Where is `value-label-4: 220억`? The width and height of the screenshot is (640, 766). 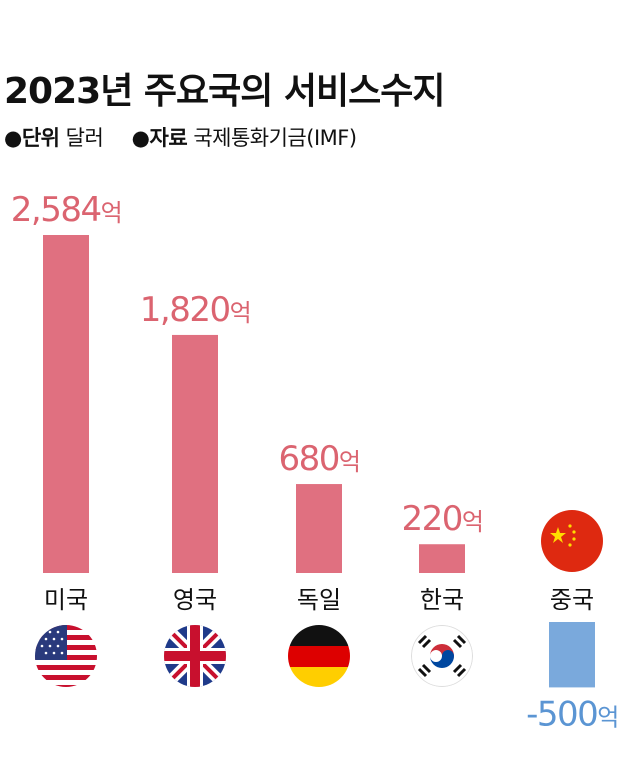 value-label-4: 220억 is located at coordinates (442, 519).